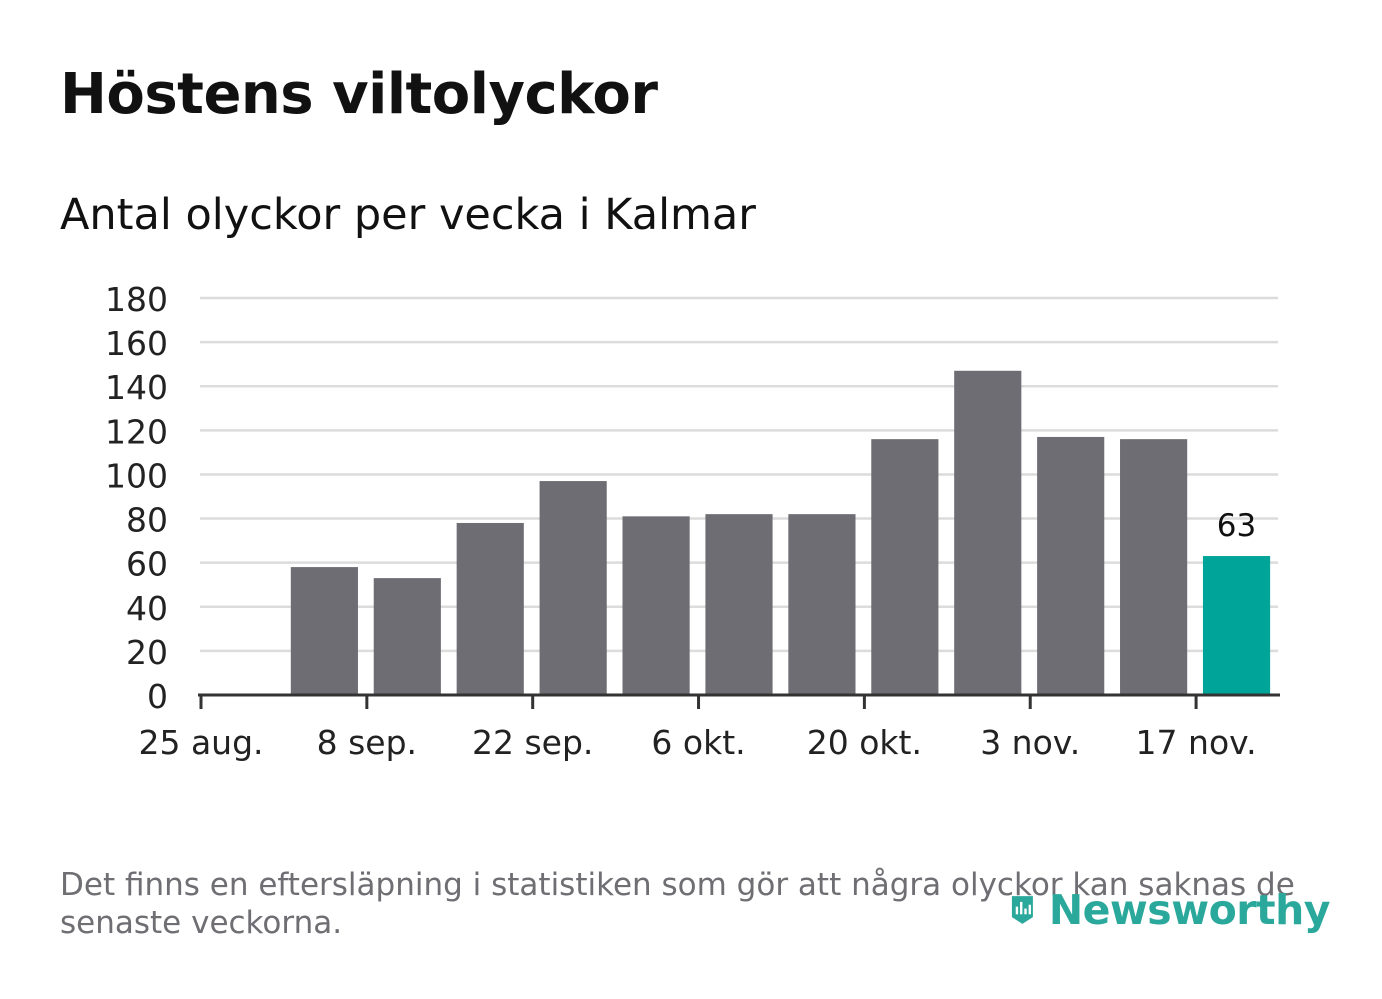 Image resolution: width=1382 pixels, height=999 pixels. I want to click on y-tick-label: 140, so click(136, 387).